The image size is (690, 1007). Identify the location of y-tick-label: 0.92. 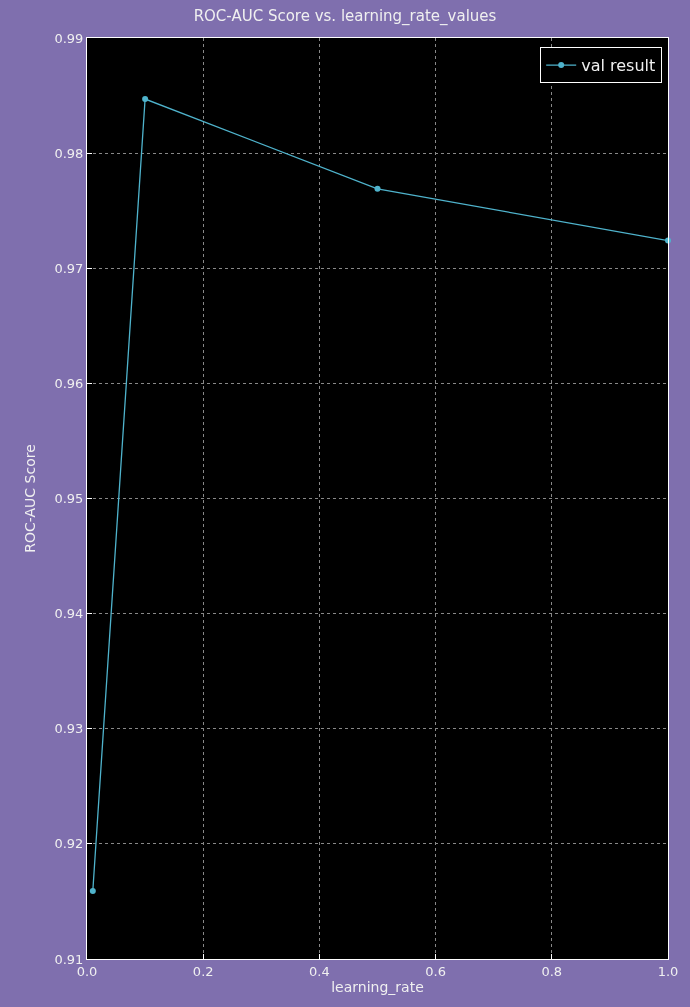
(69, 844).